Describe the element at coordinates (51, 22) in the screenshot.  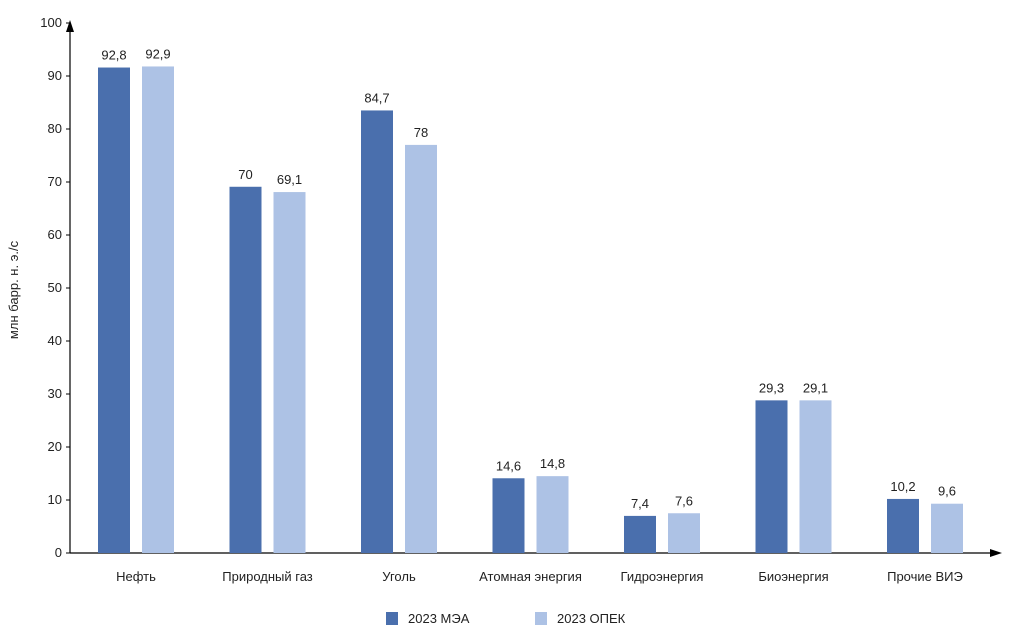
I see `y-tick-label: 100` at that location.